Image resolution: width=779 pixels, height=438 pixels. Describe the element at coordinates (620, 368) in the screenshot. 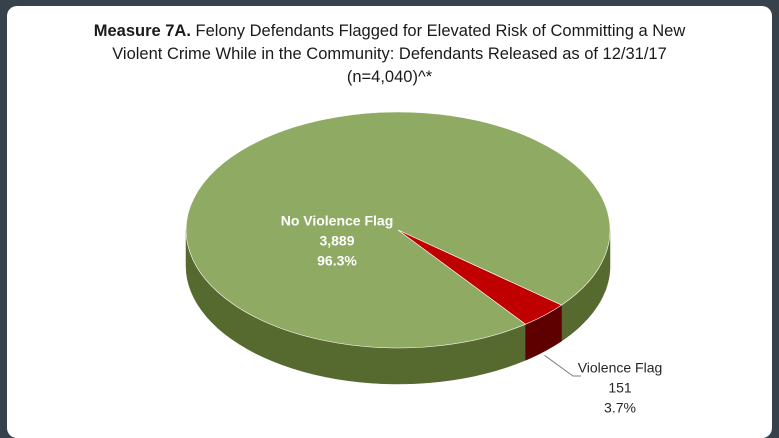

I see `slice-label: Violence Flag` at that location.